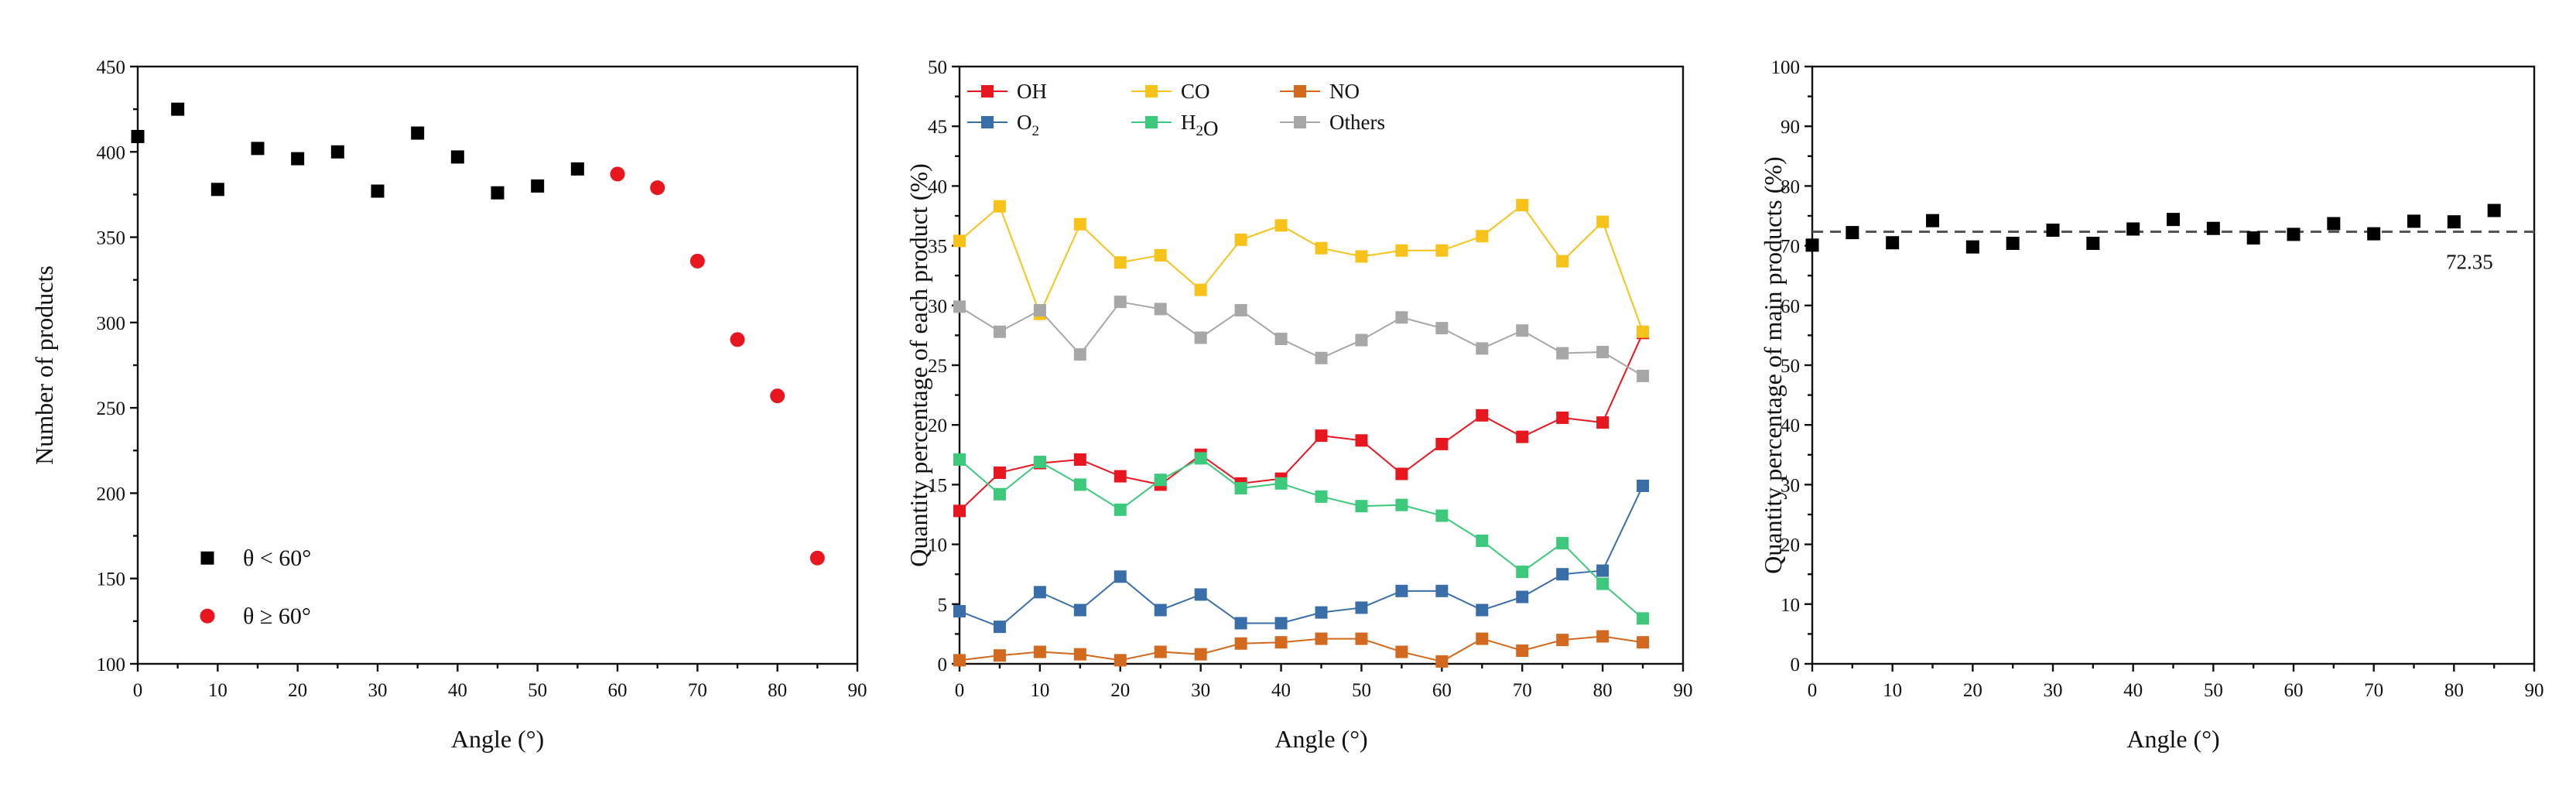  I want to click on y-tick-label: 25, so click(938, 366).